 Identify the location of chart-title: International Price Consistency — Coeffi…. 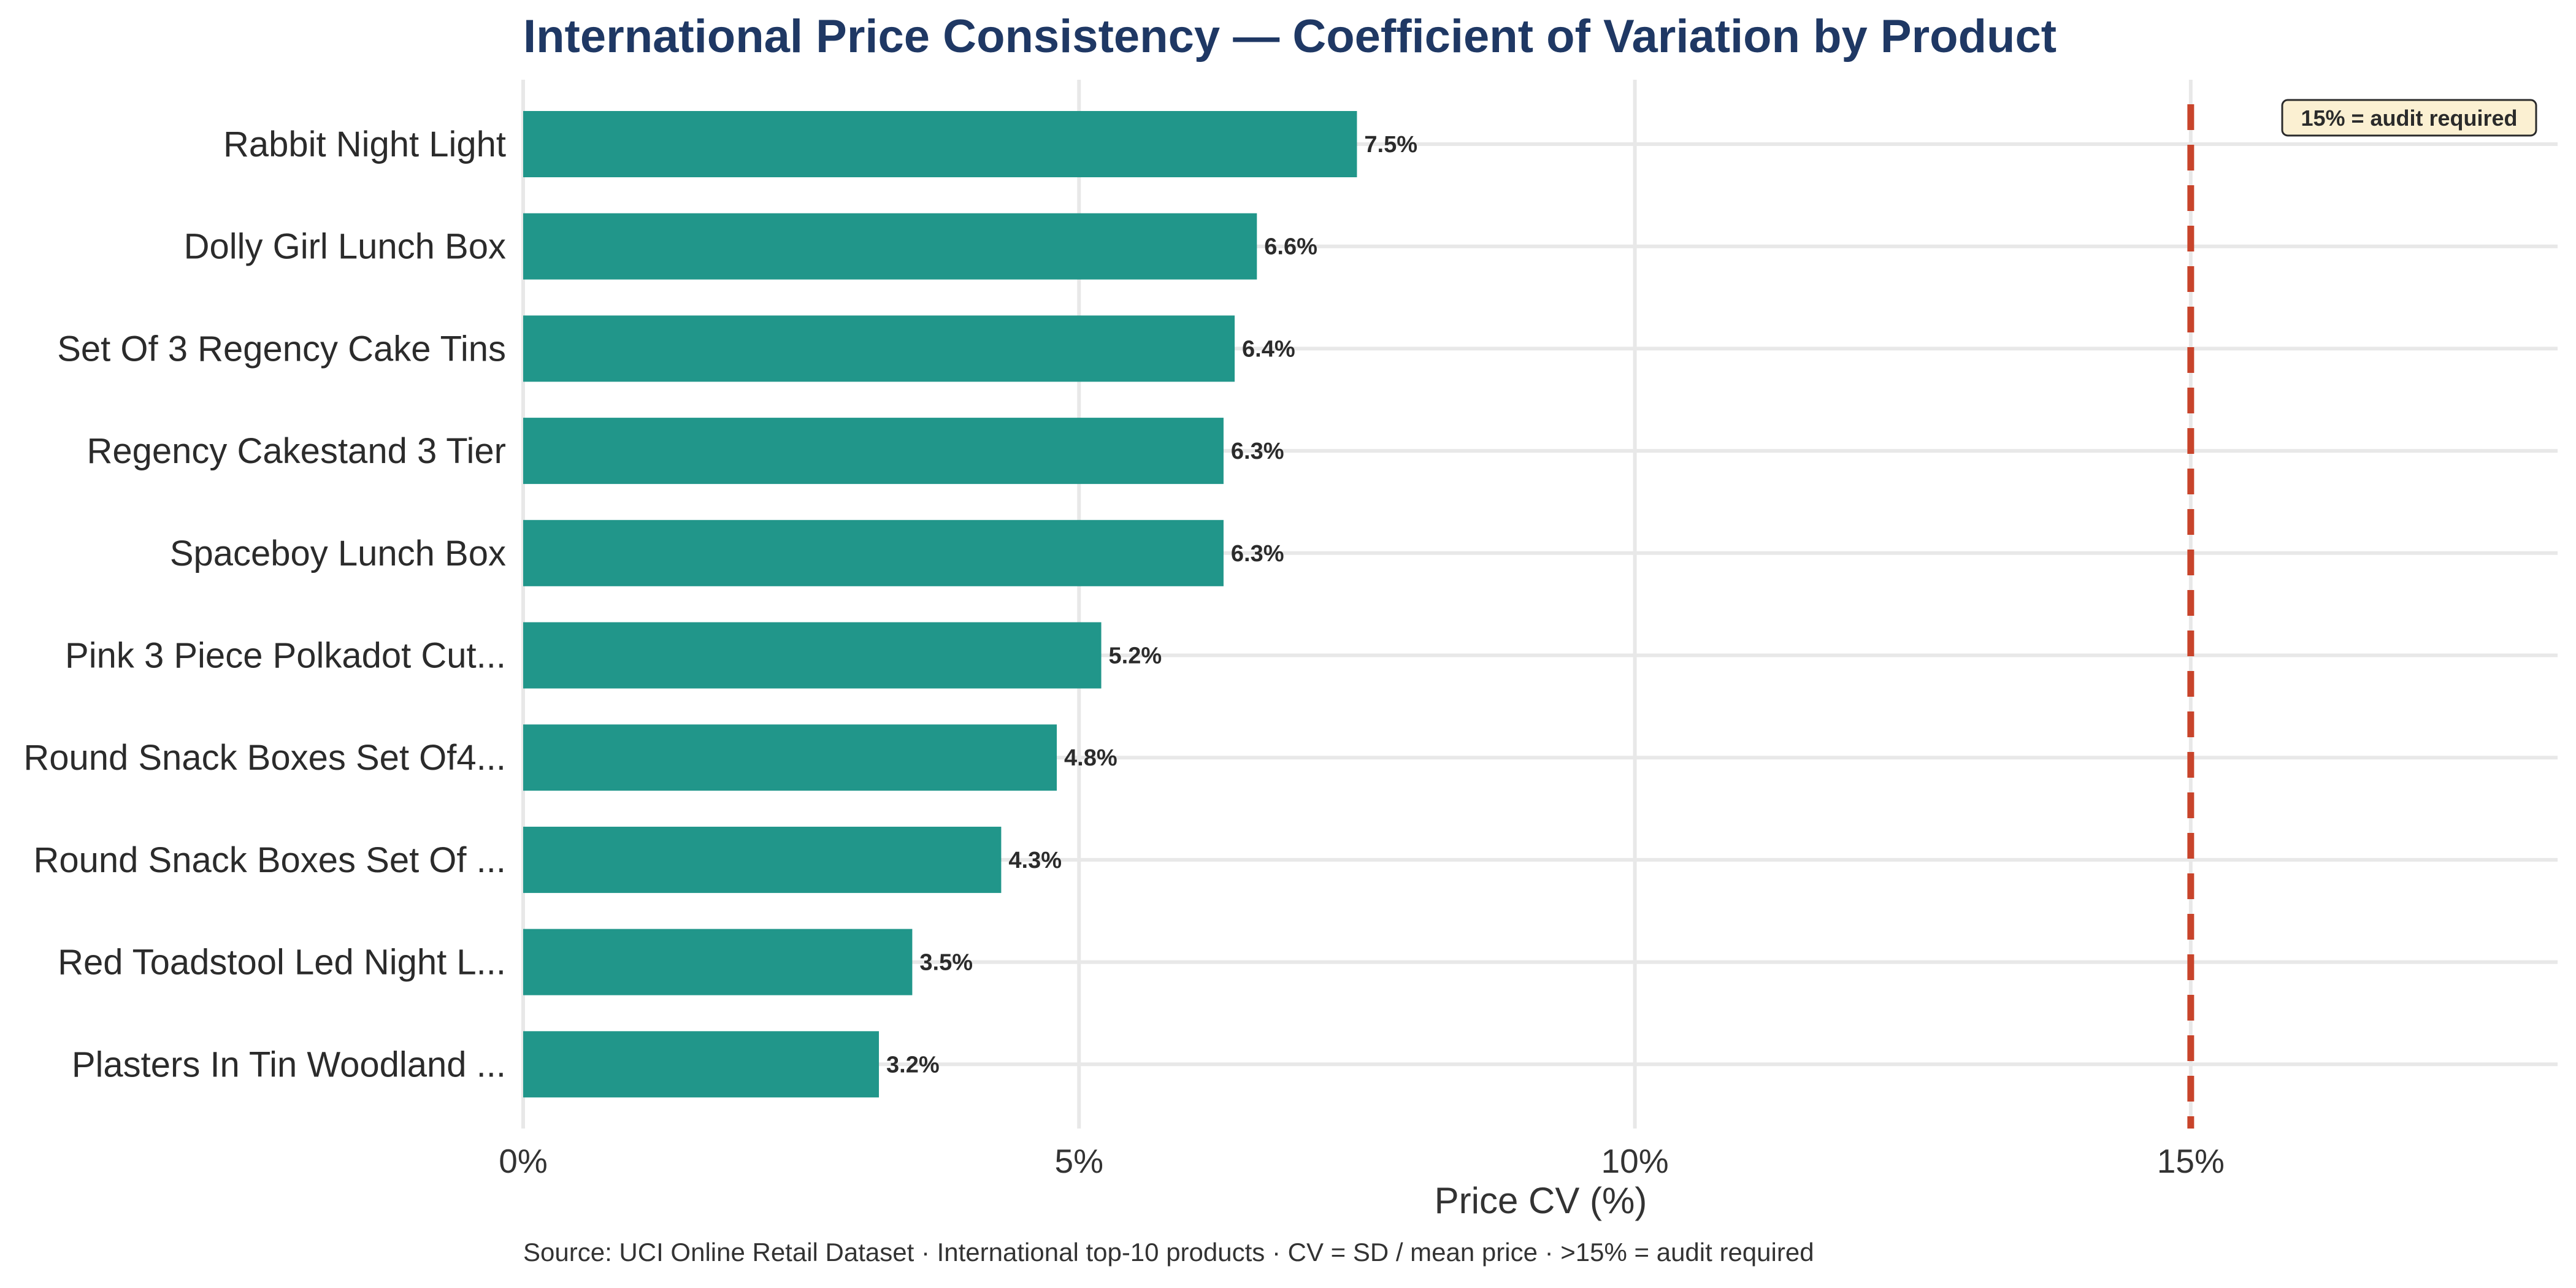
(1290, 36).